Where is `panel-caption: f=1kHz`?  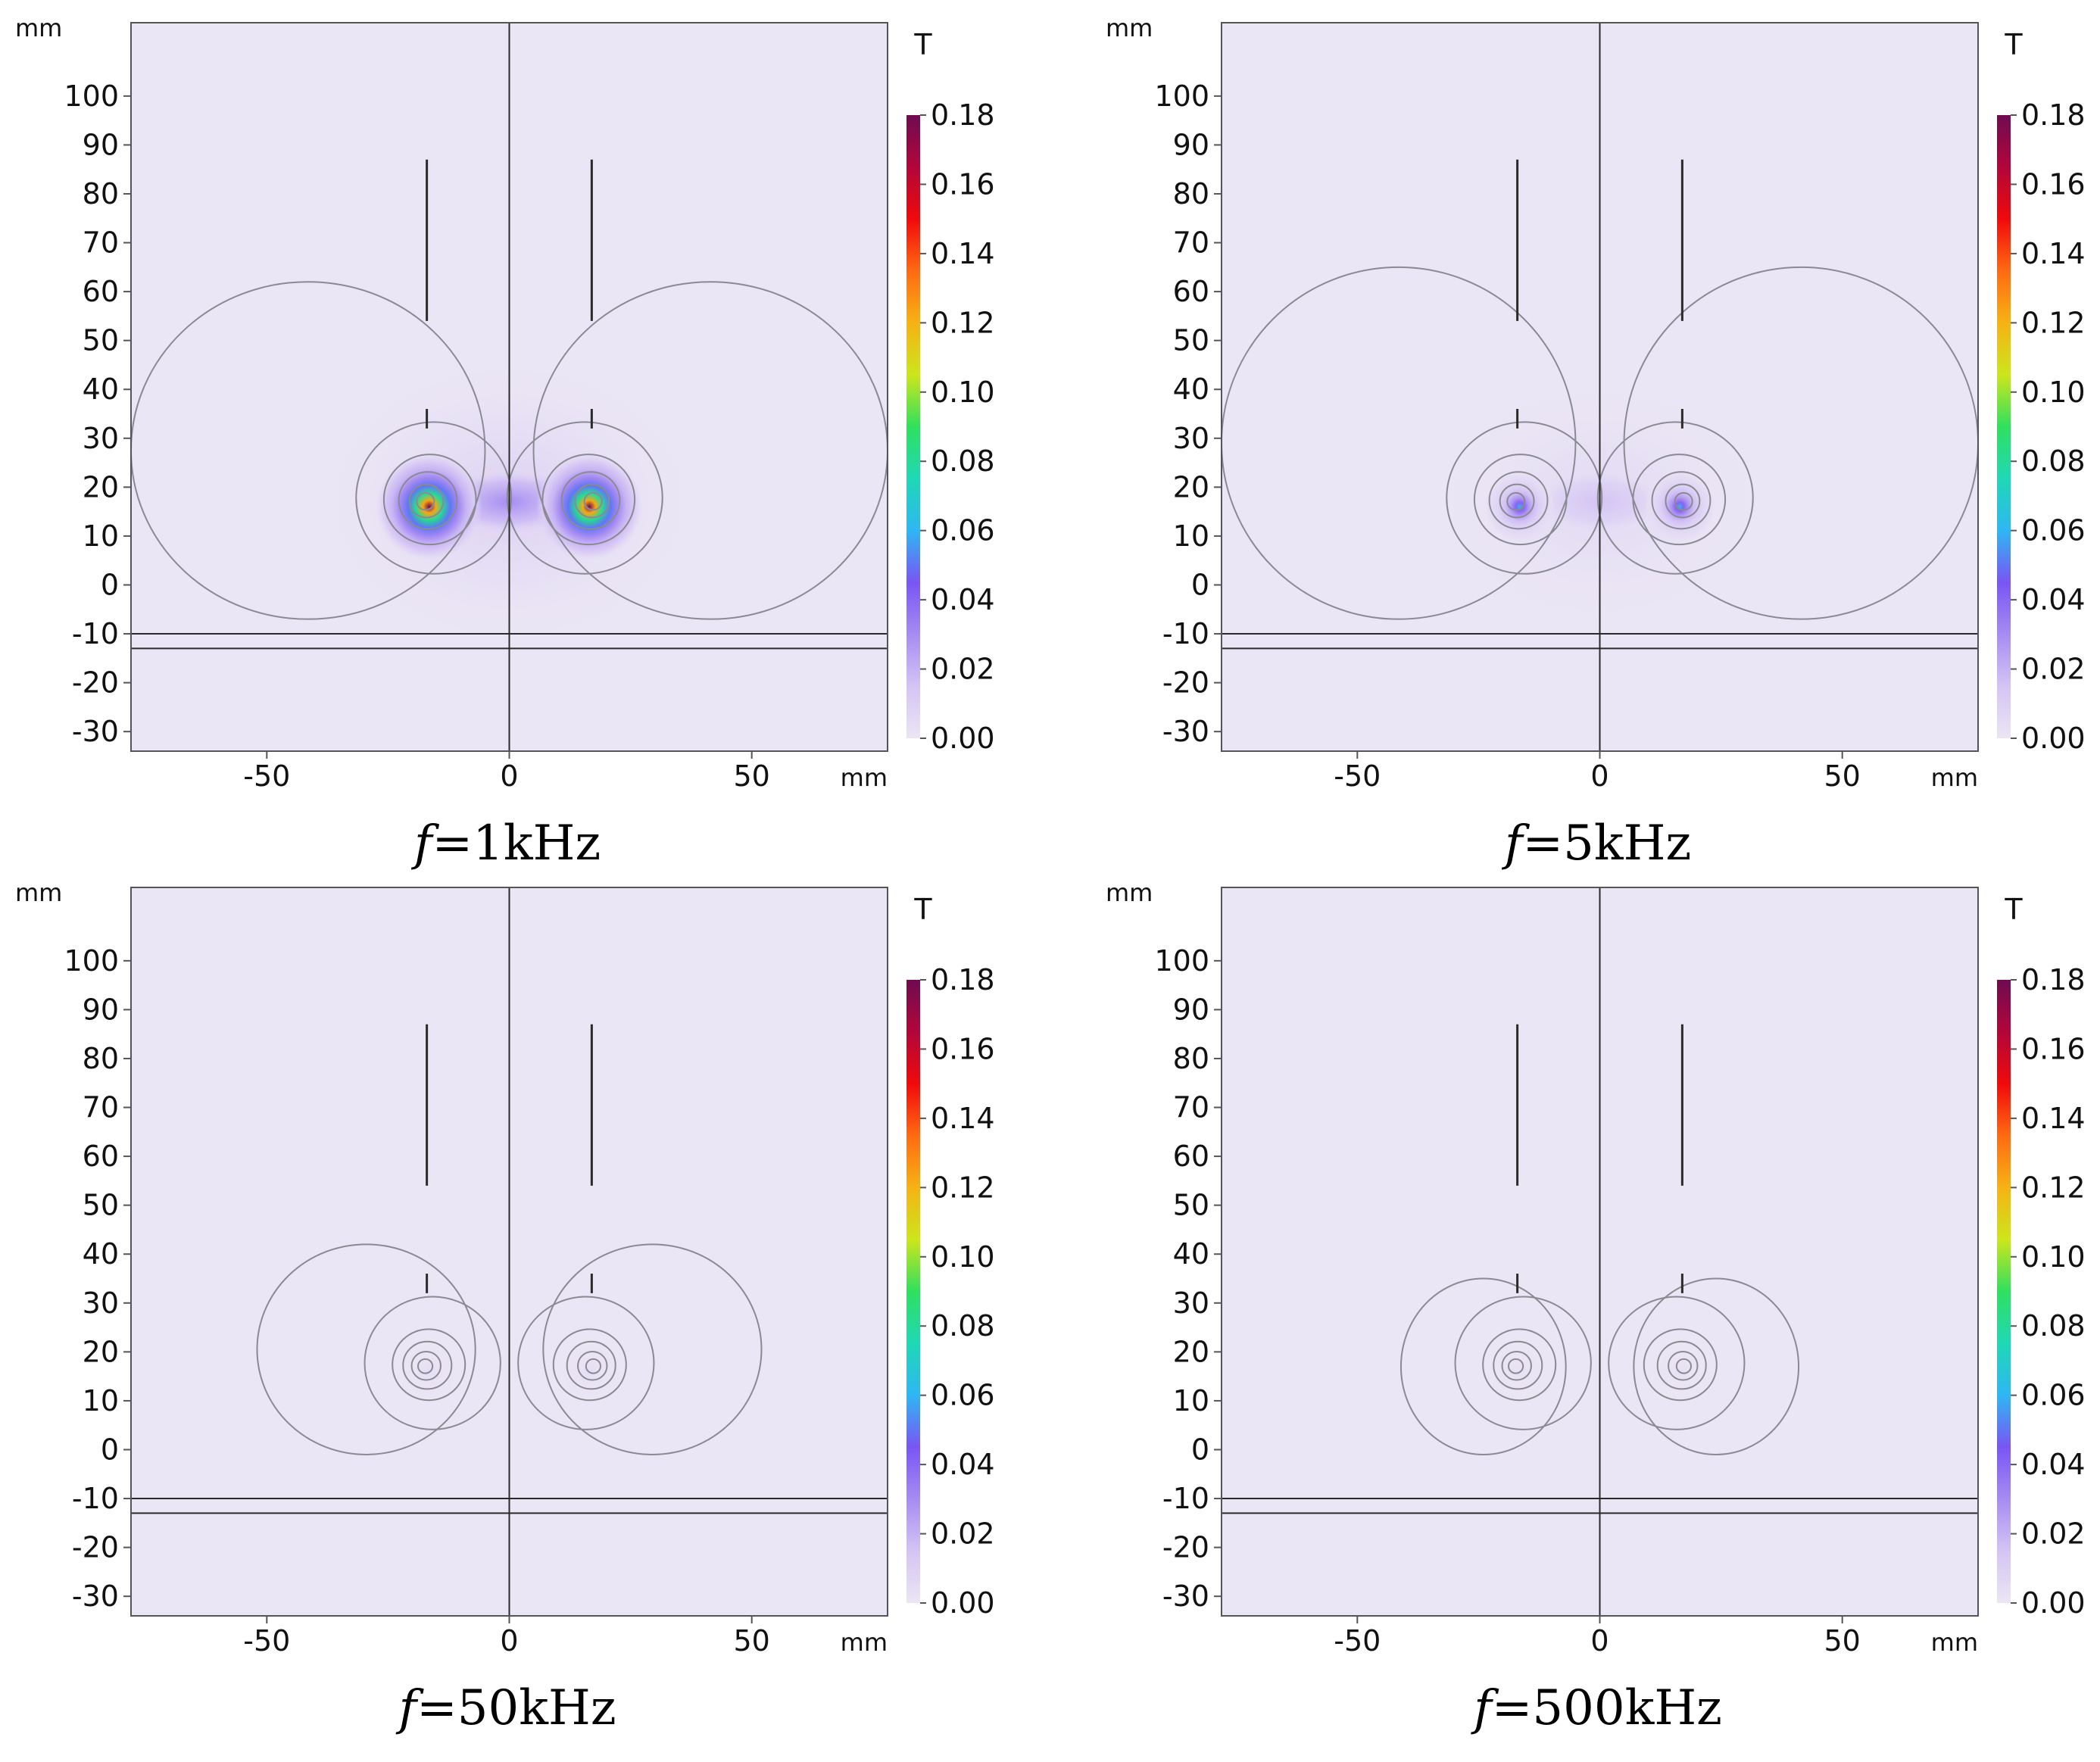 panel-caption: f=1kHz is located at coordinates (506, 844).